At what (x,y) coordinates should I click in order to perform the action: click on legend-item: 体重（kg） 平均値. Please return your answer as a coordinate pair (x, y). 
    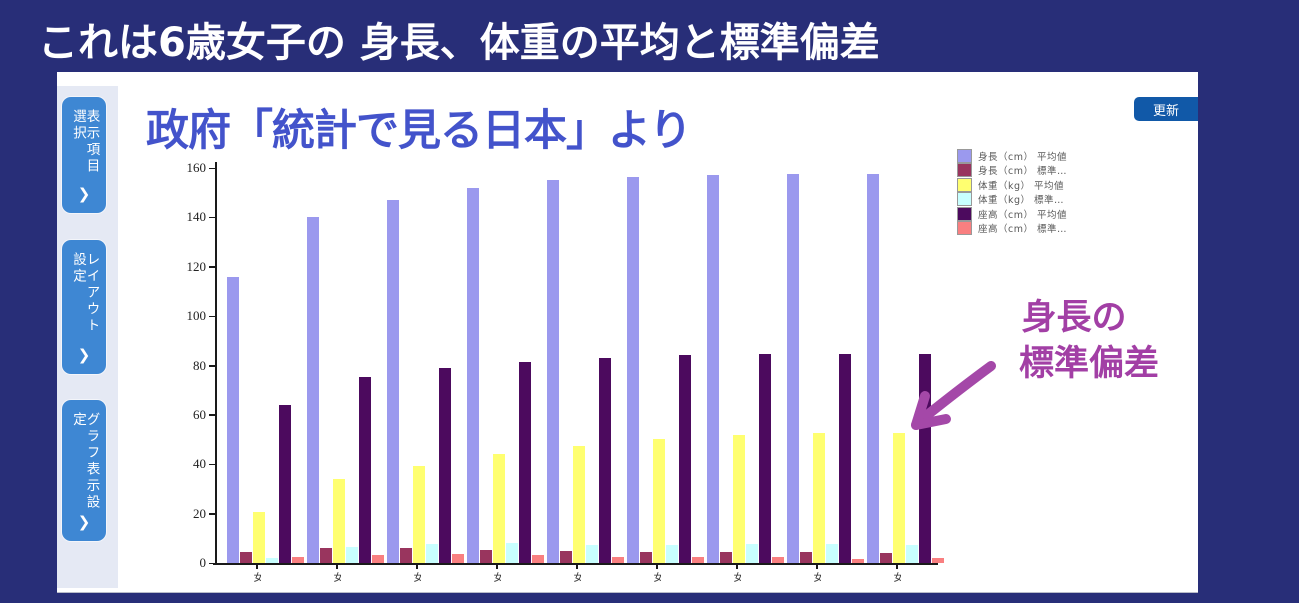
    Looking at the image, I should click on (1012, 184).